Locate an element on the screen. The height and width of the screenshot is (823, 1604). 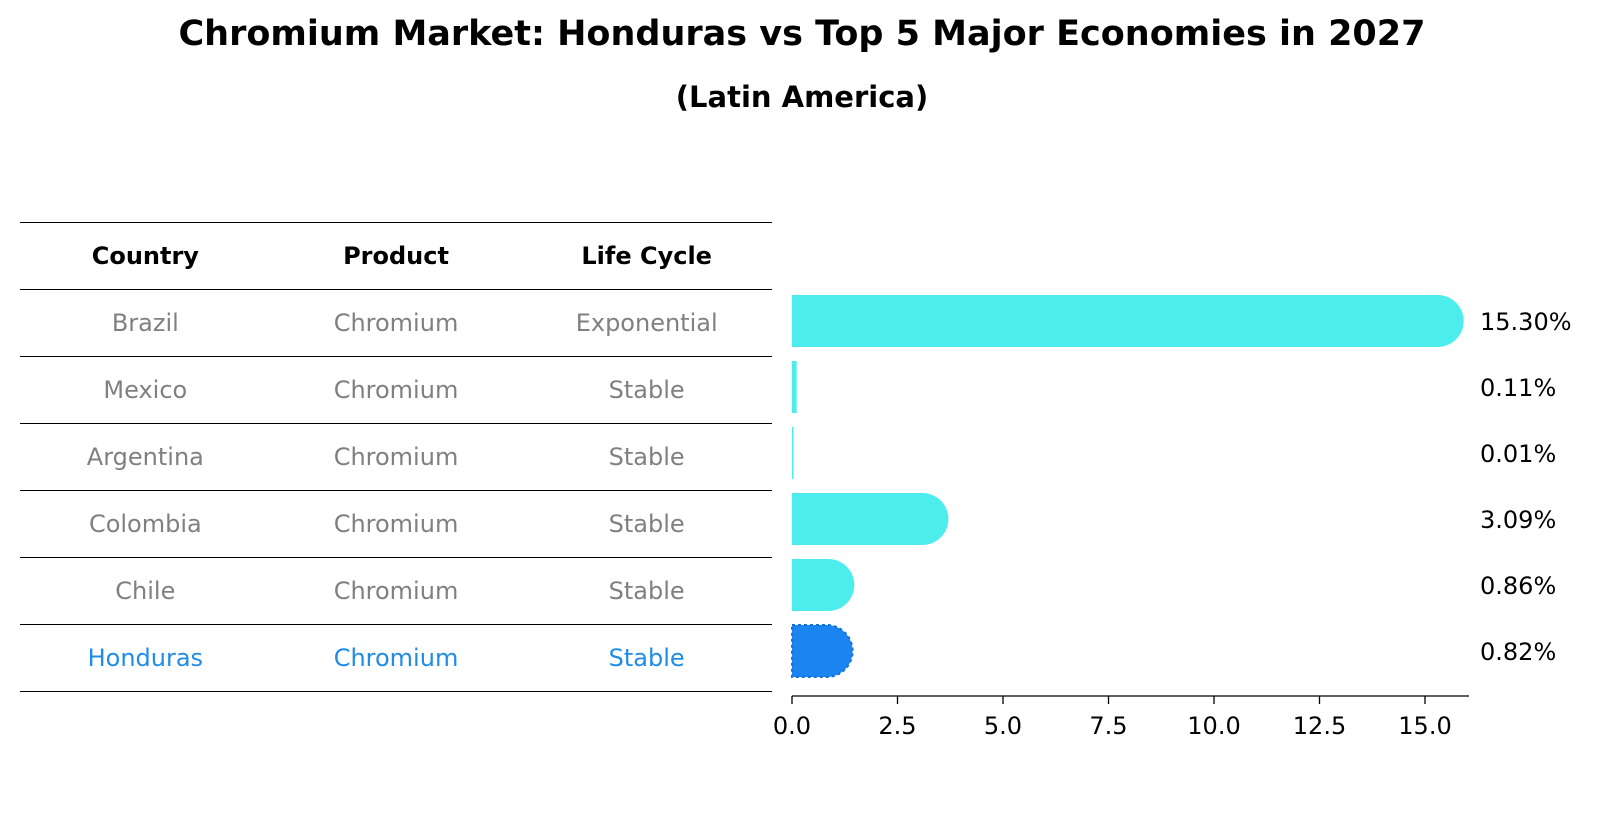
header-product: Product is located at coordinates (396, 256).